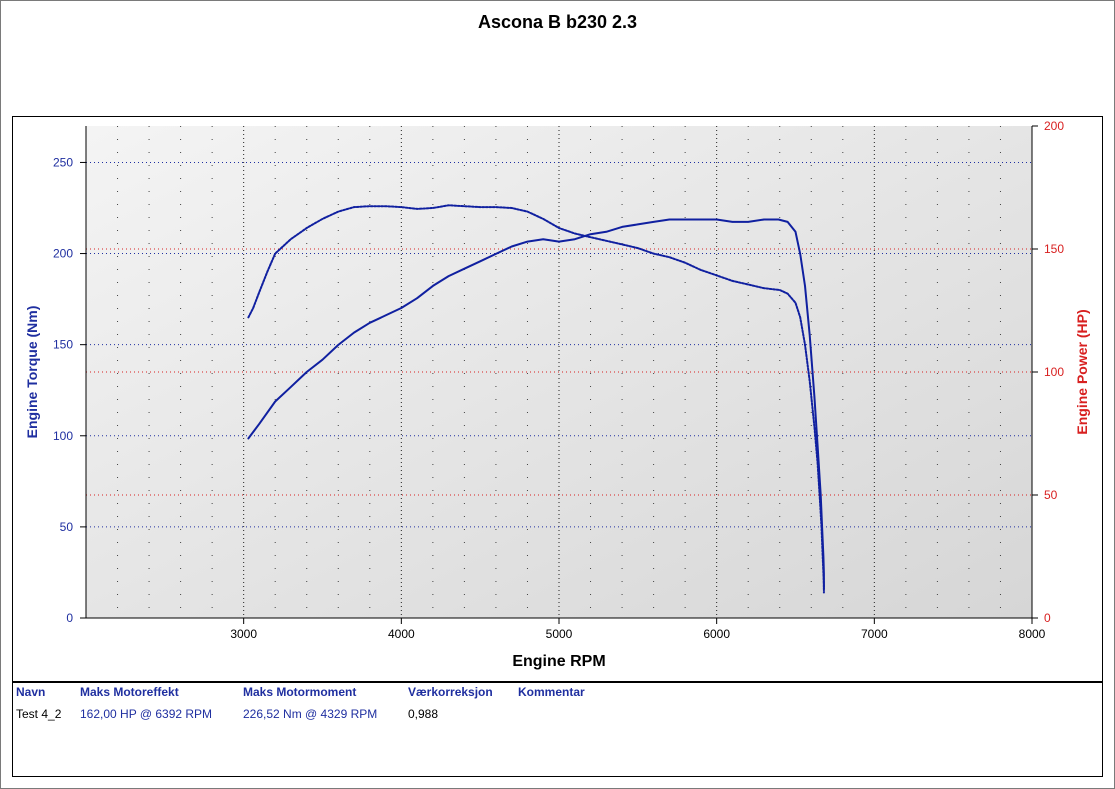 This screenshot has width=1115, height=789. Describe the element at coordinates (32, 372) in the screenshot. I see `y-axis-left-label: Engine Torque (Nm)` at that location.